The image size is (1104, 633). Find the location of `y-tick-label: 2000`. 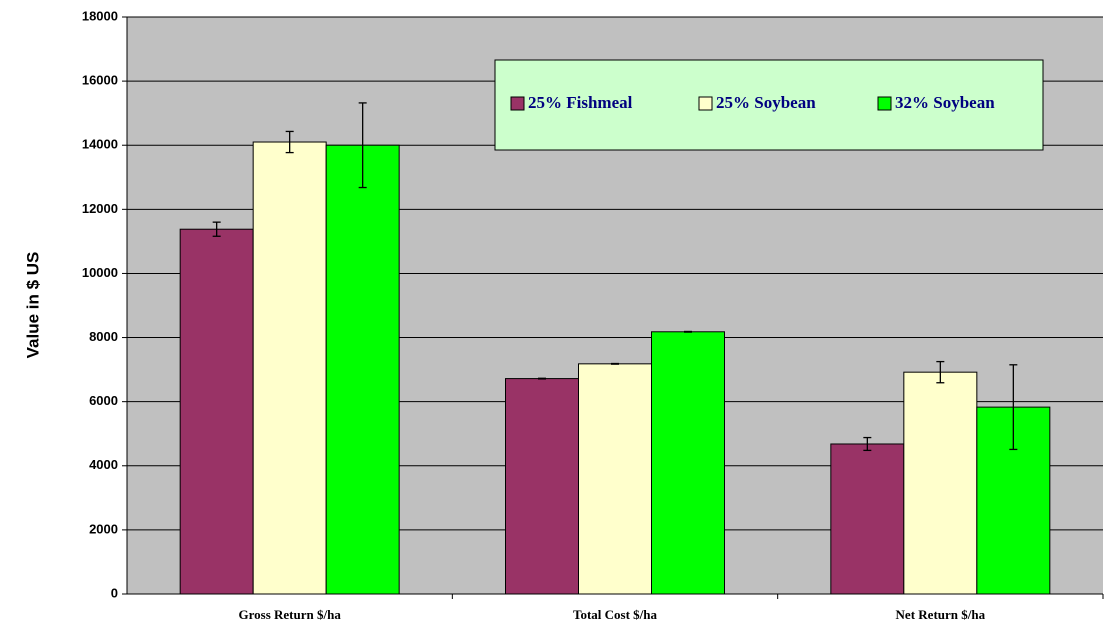

y-tick-label: 2000 is located at coordinates (103, 528).